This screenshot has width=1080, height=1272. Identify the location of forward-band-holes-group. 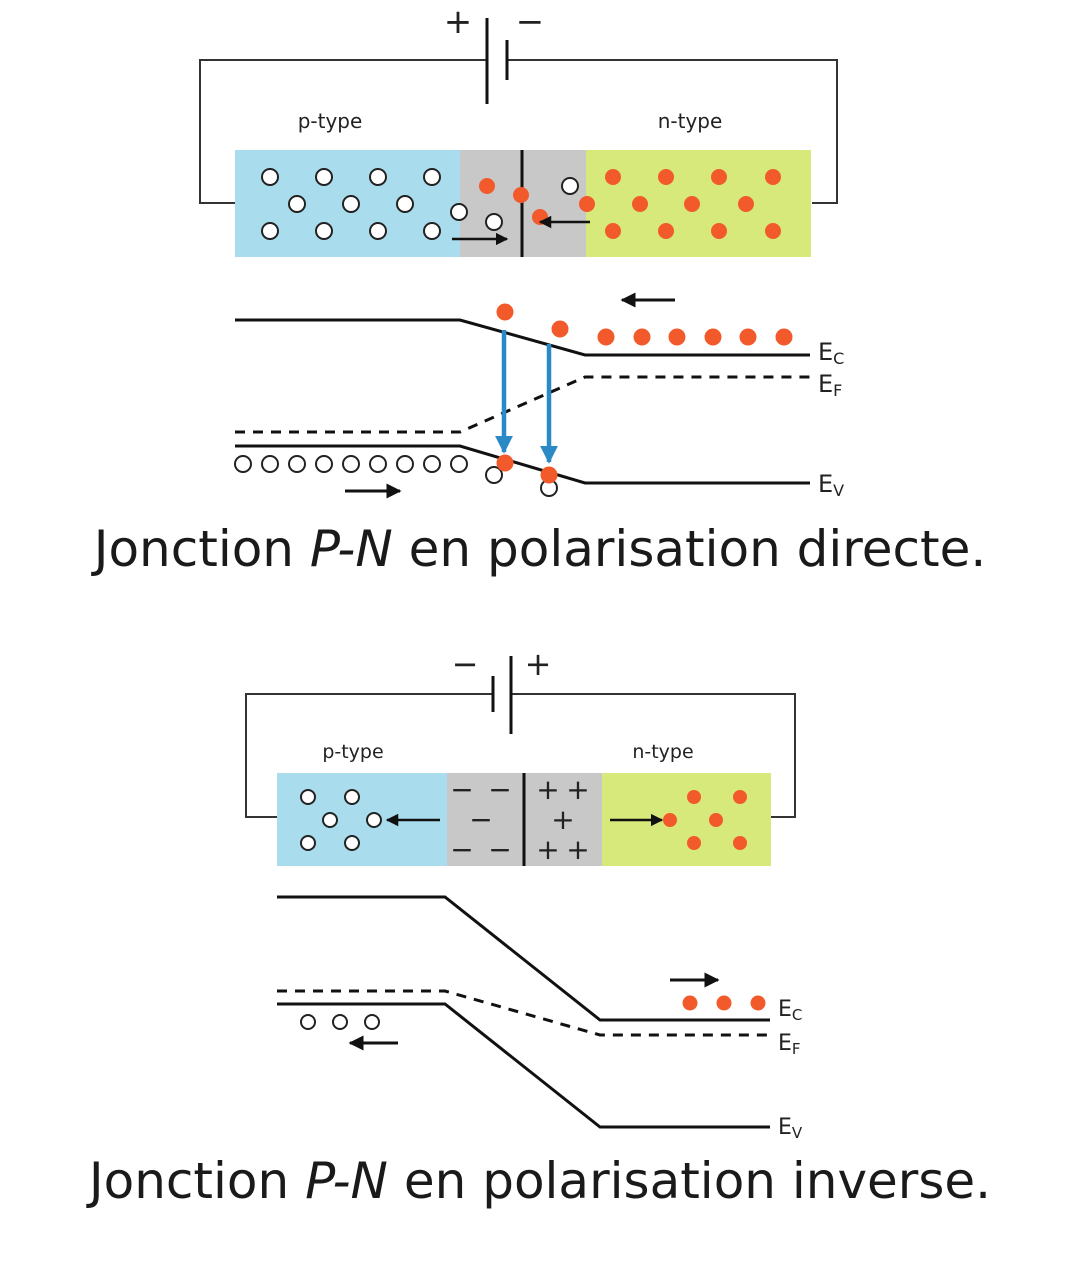
(396, 476).